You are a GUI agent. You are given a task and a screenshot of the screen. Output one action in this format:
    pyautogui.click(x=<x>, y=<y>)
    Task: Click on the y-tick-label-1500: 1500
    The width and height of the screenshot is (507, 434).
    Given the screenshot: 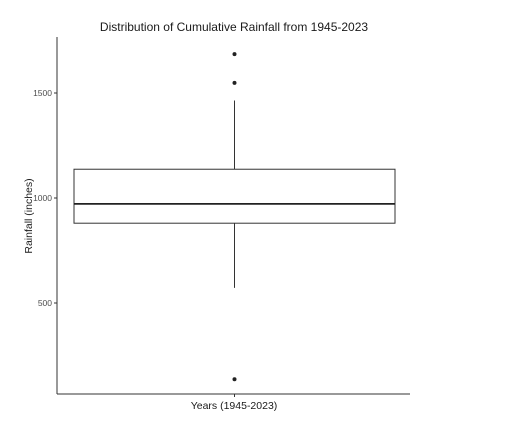 What is the action you would take?
    pyautogui.click(x=42, y=93)
    